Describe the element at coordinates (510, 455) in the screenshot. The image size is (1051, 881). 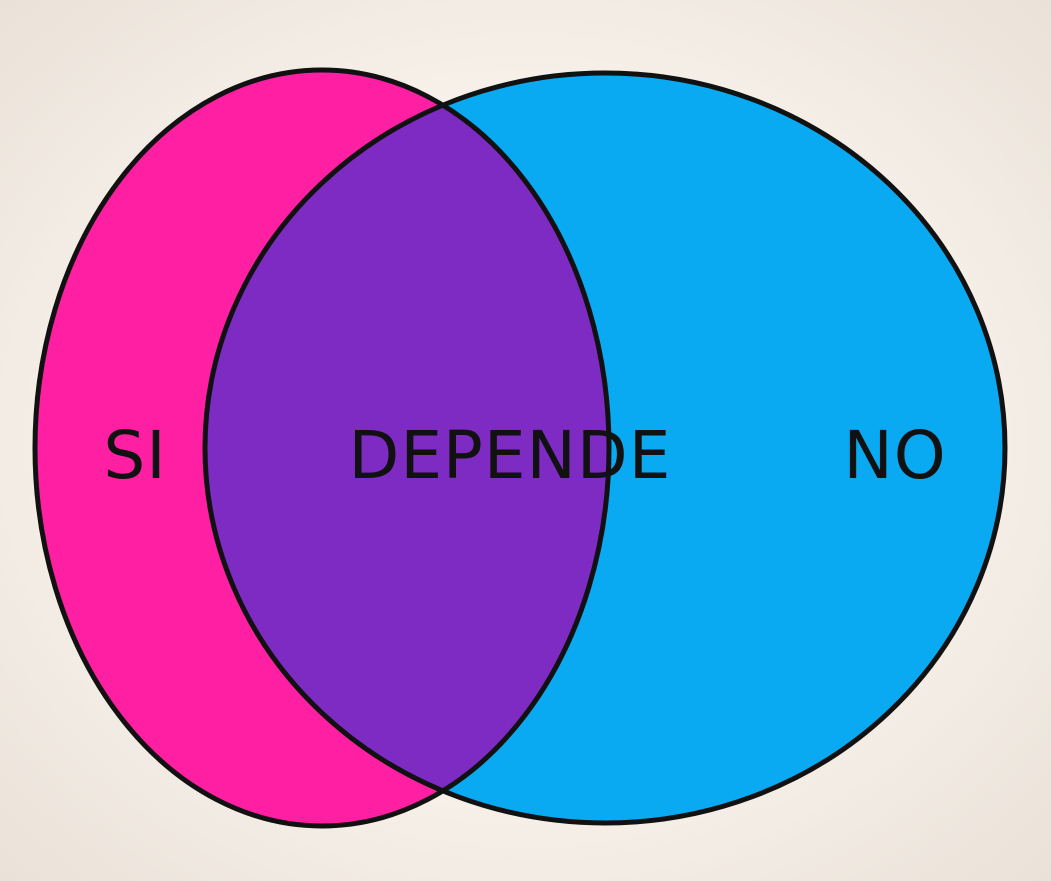
I see `label-depende: DEPENDE` at that location.